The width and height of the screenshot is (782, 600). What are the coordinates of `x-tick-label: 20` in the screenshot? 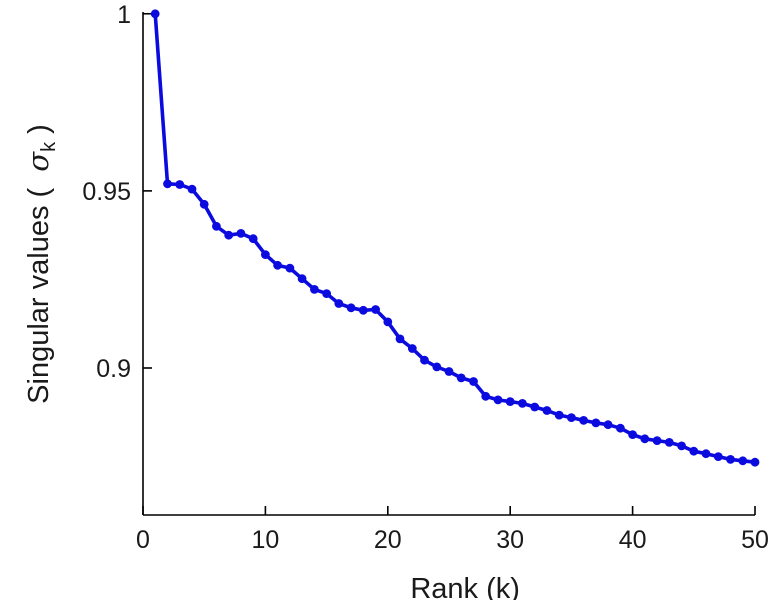 It's located at (388, 540).